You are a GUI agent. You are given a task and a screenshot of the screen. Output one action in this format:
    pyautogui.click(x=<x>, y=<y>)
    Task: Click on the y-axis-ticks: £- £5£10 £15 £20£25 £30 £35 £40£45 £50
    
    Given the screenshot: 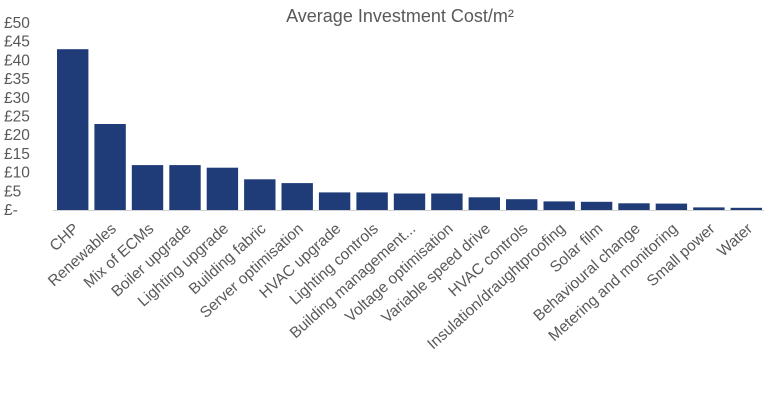 What is the action you would take?
    pyautogui.click(x=17, y=117)
    